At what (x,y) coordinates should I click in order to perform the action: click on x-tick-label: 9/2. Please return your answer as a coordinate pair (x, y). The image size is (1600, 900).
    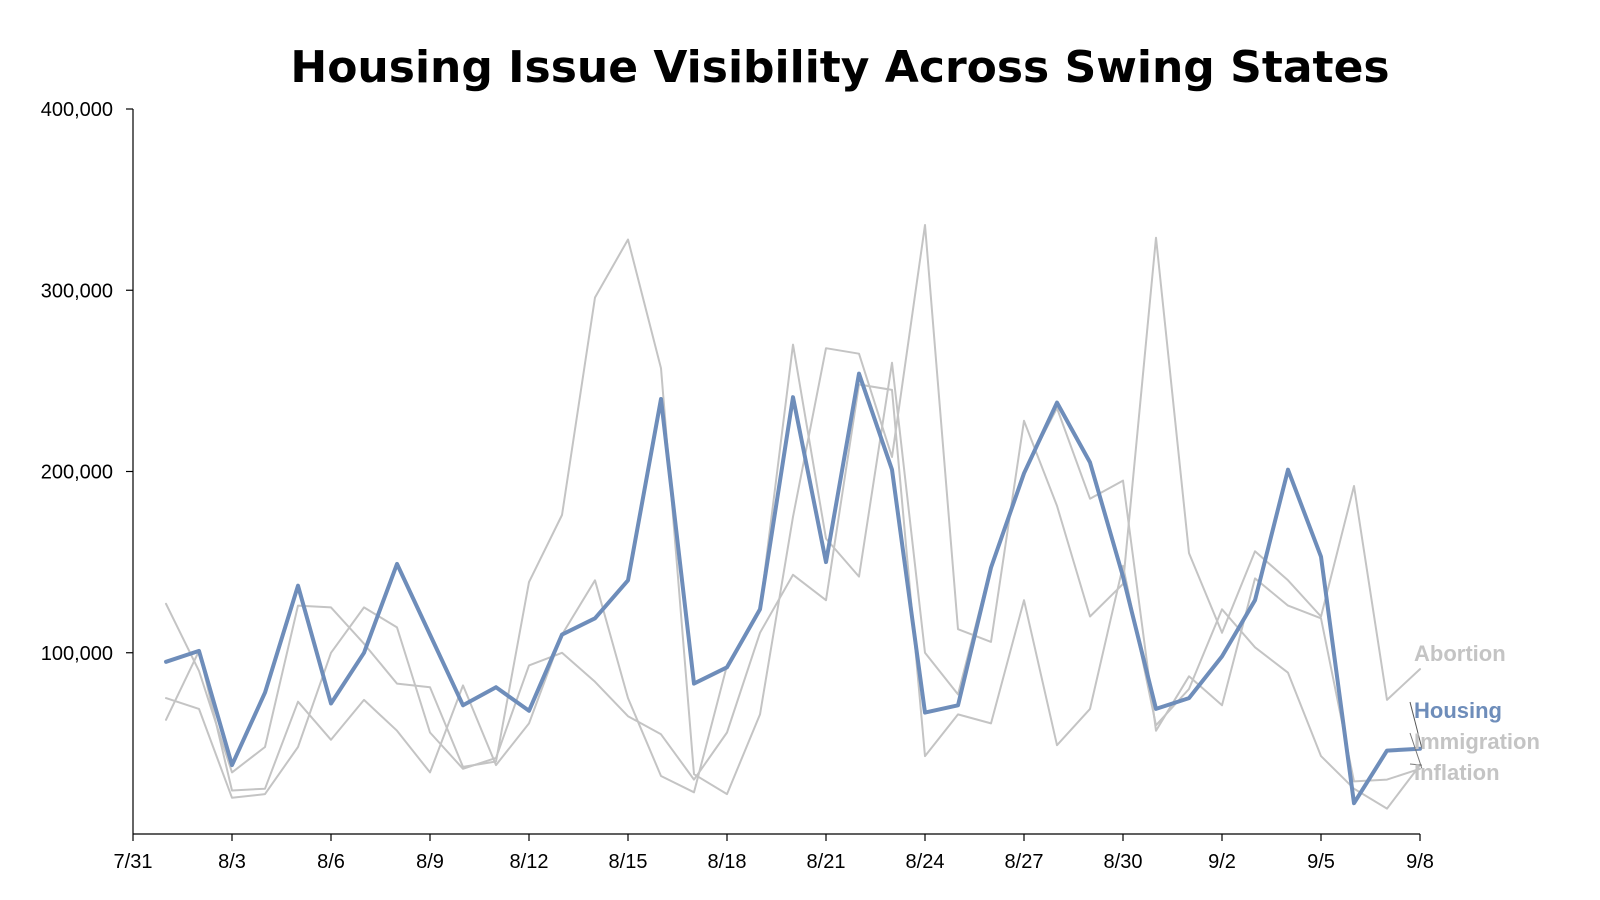
    Looking at the image, I should click on (1222, 862).